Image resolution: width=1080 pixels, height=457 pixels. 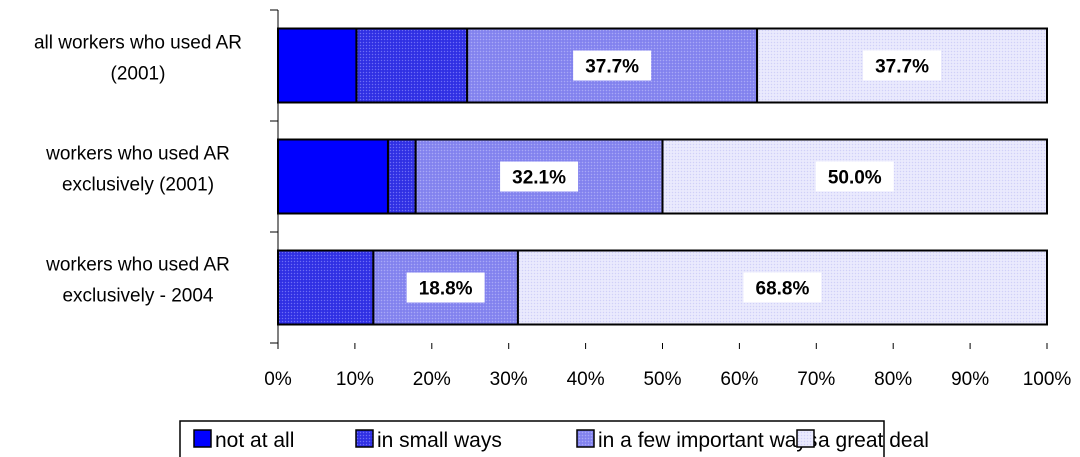 What do you see at coordinates (586, 379) in the screenshot?
I see `x-tick-label: 40%` at bounding box center [586, 379].